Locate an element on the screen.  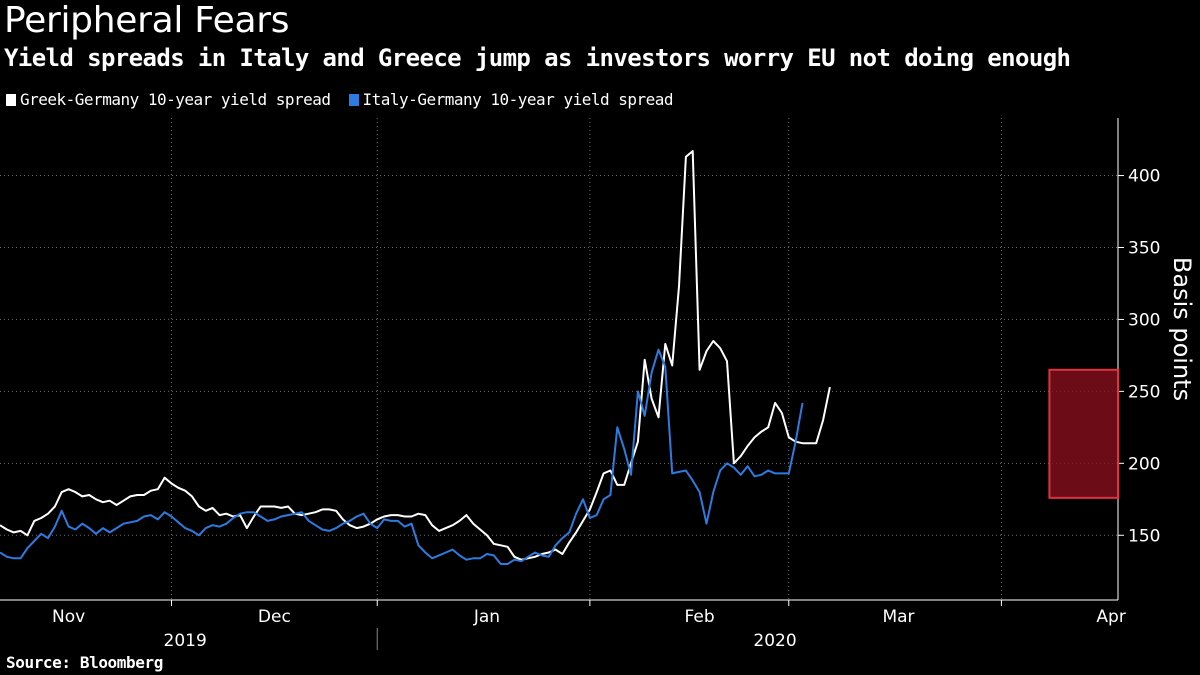
x-tick-label-feb: Feb is located at coordinates (700, 617).